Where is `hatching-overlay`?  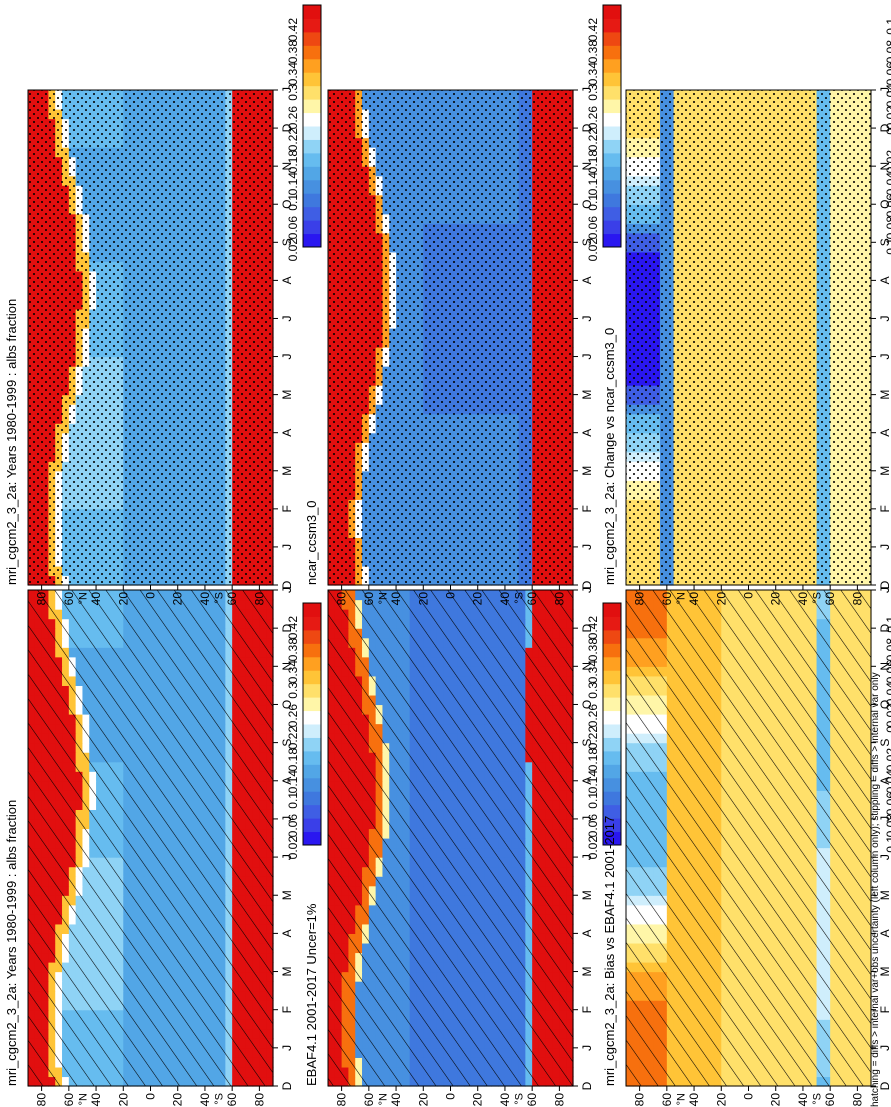 hatching-overlay is located at coordinates (150, 838).